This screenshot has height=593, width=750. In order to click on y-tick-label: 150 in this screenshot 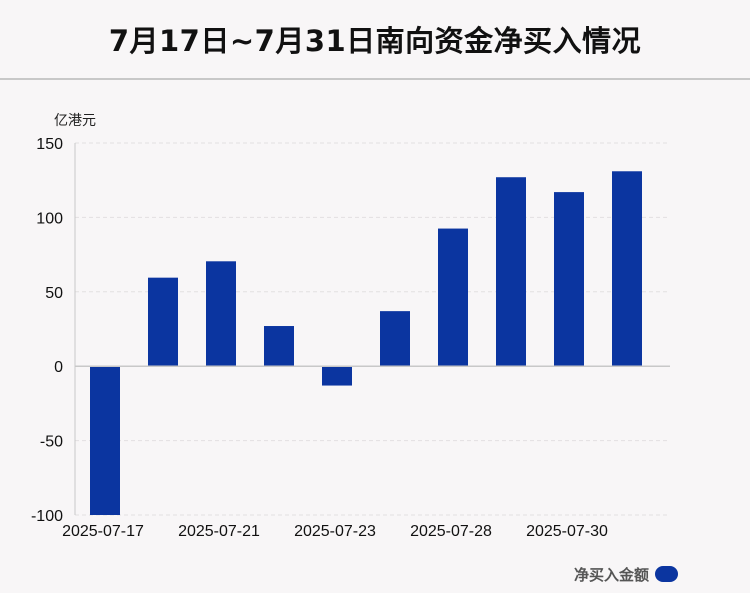, I will do `click(49, 144)`.